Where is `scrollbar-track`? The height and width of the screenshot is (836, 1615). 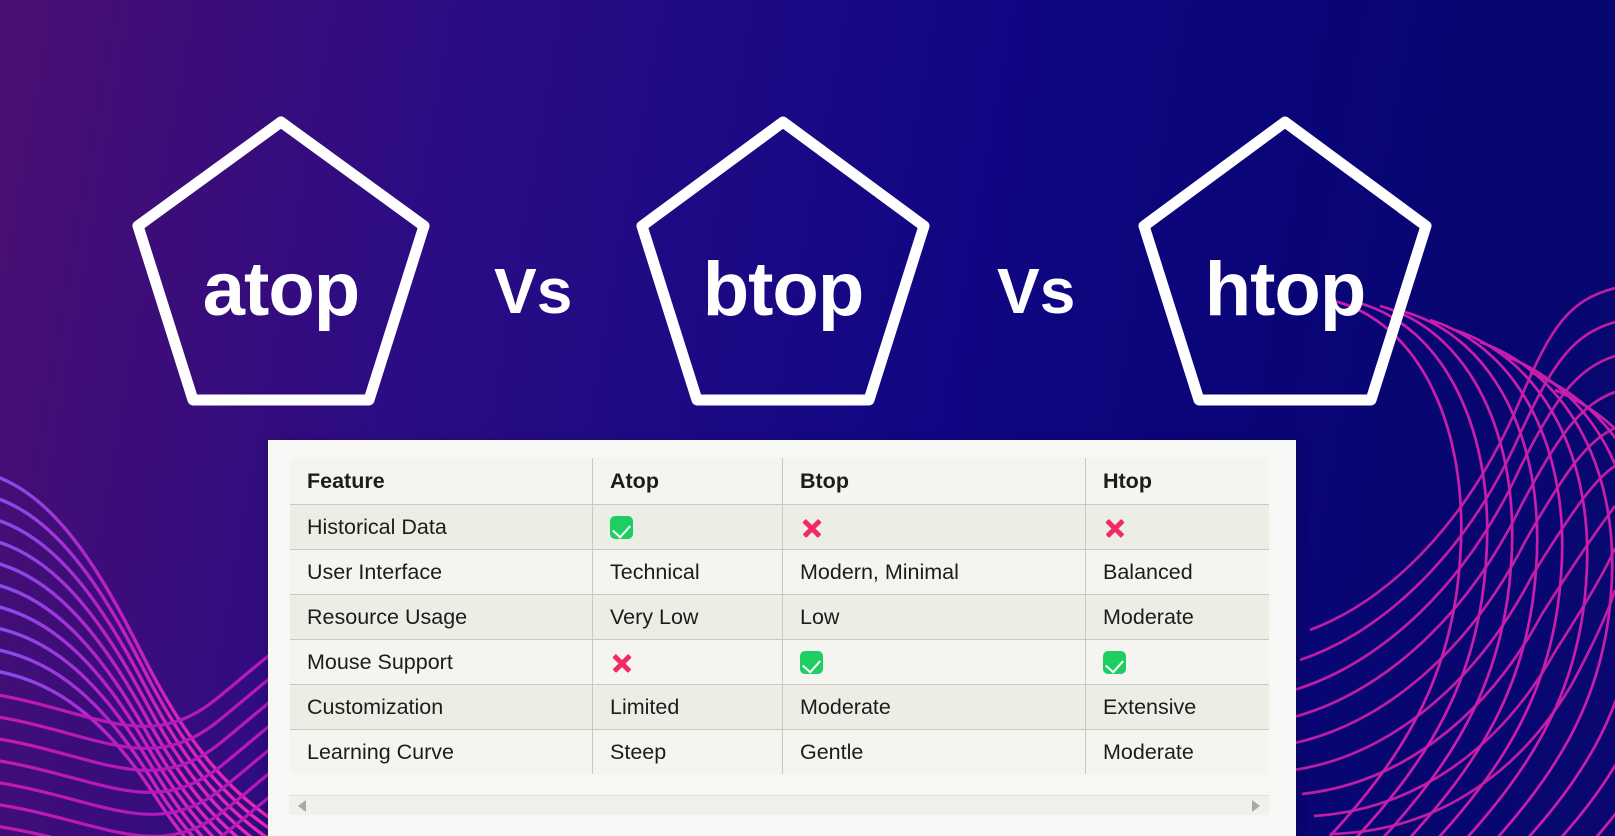 scrollbar-track is located at coordinates (779, 806).